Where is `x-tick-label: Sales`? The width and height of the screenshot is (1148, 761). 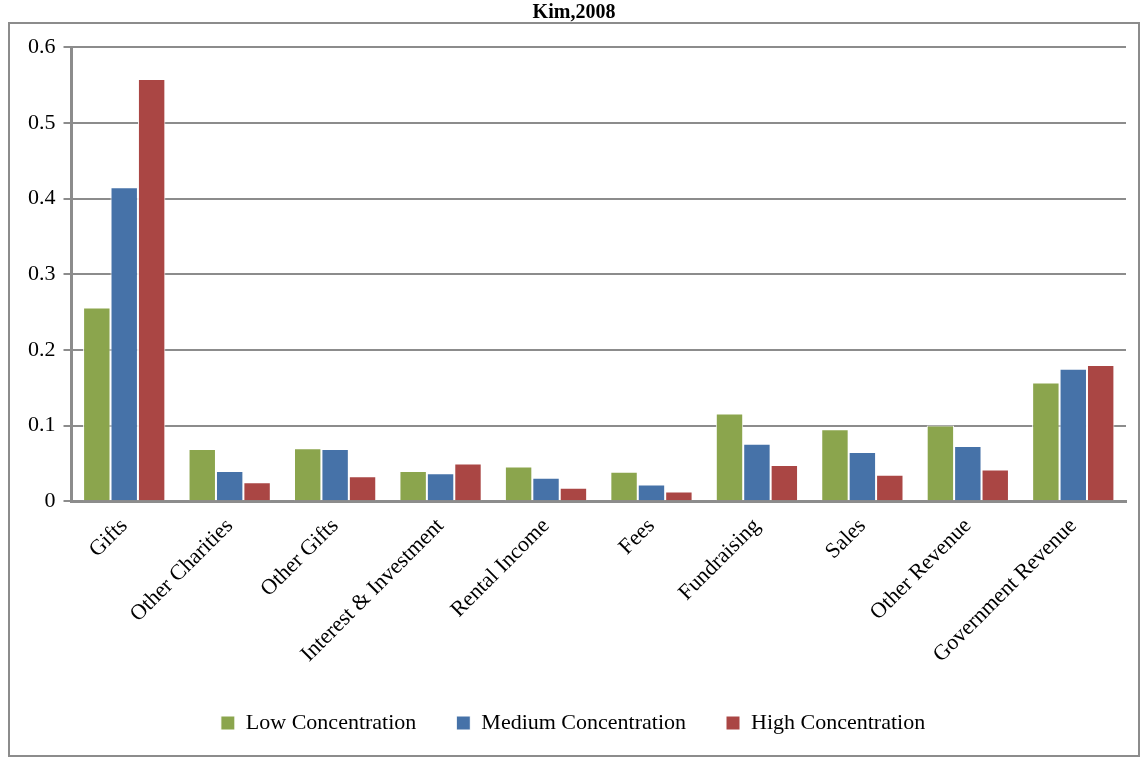
x-tick-label: Sales is located at coordinates (844, 538).